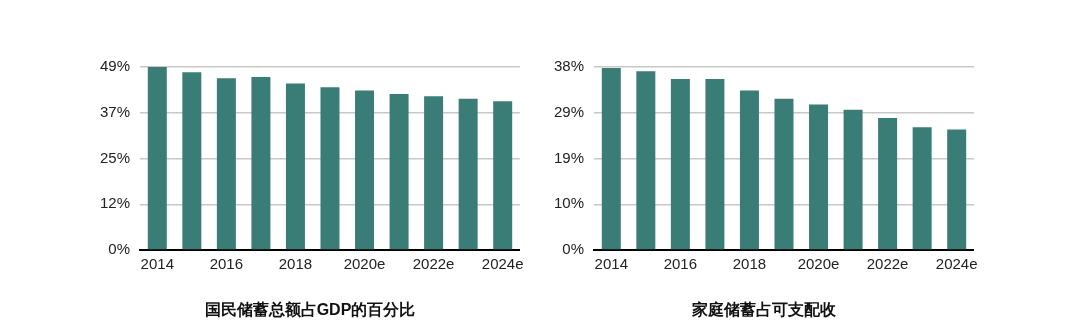  Describe the element at coordinates (115, 203) in the screenshot. I see `y-tick-label: 12%` at that location.